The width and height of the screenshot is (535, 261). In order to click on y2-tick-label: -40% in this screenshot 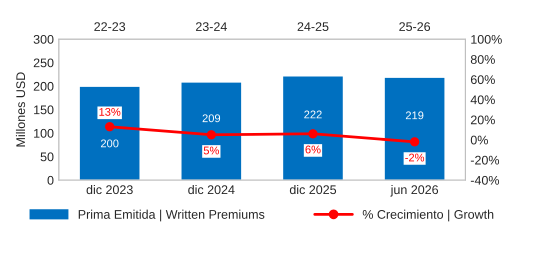, I will do `click(485, 180)`.